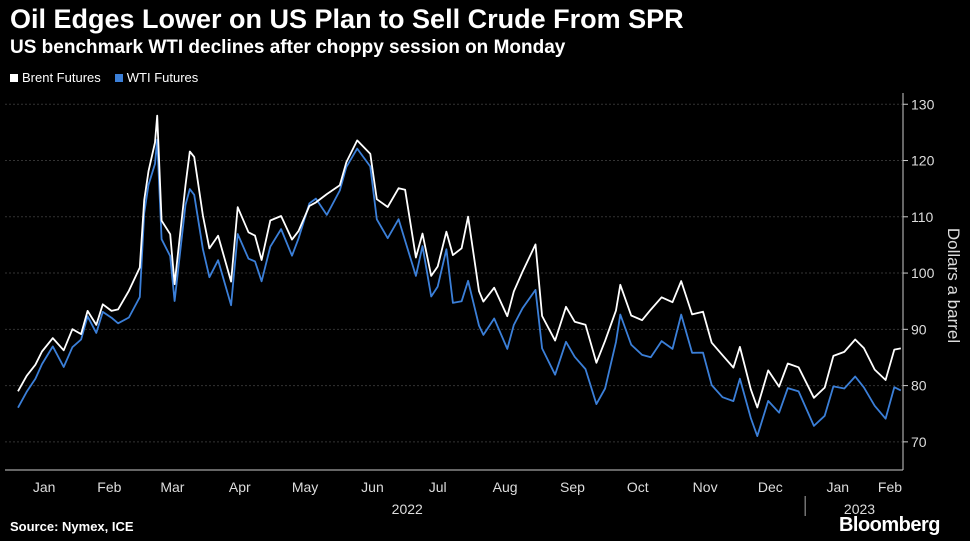  What do you see at coordinates (104, 77) in the screenshot?
I see `chart-legend: Brent Futures WTI Futures` at bounding box center [104, 77].